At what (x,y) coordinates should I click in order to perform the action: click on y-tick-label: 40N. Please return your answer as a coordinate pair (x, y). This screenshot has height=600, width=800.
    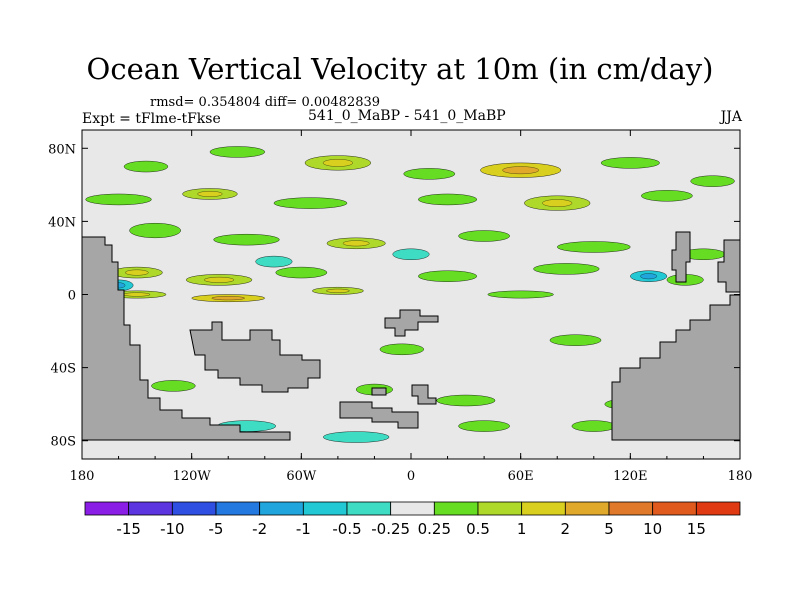
    Looking at the image, I should click on (62, 222).